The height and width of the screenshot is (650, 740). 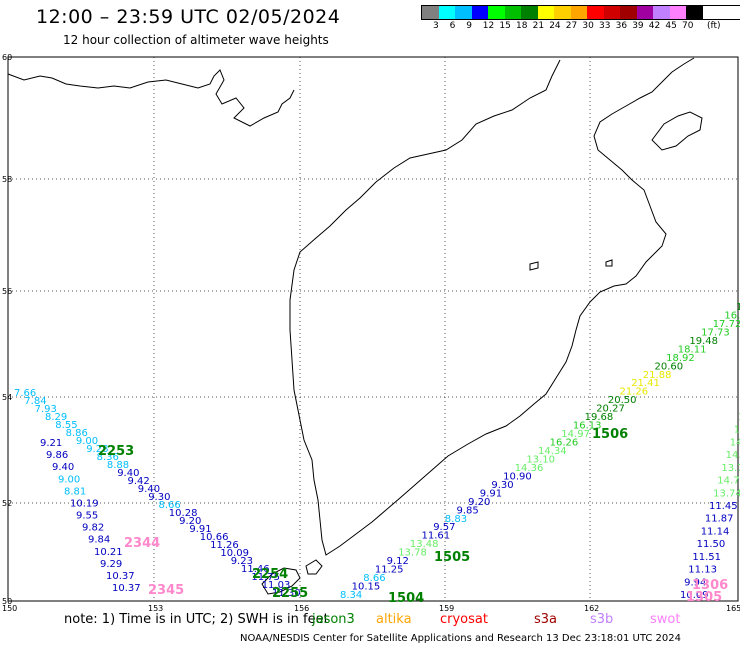 What do you see at coordinates (118, 465) in the screenshot?
I see `wave-height-label: 8.88` at bounding box center [118, 465].